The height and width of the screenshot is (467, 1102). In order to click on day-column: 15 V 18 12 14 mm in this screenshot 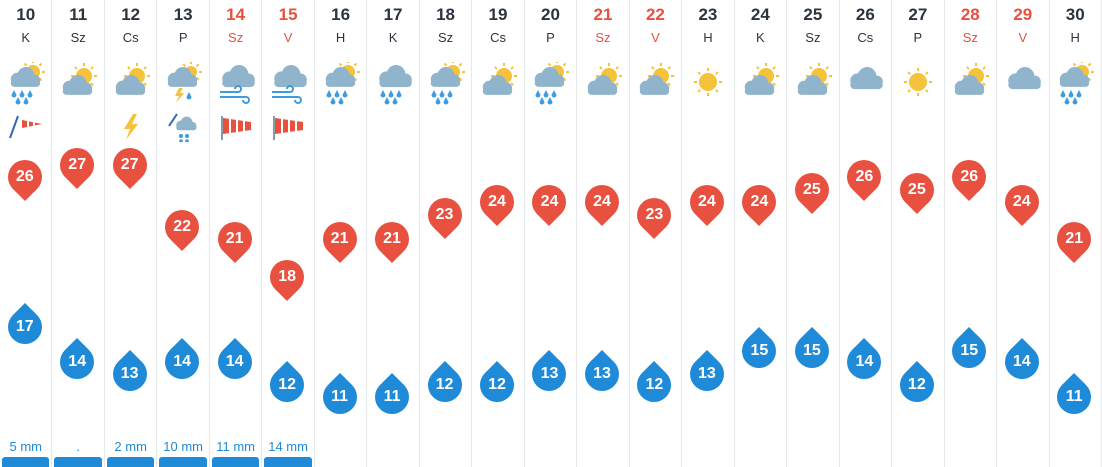, I will do `click(288, 233)`.